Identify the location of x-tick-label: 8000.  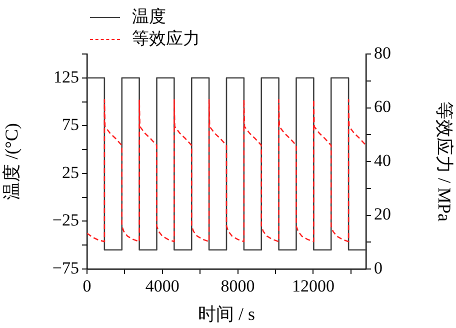
(237, 286).